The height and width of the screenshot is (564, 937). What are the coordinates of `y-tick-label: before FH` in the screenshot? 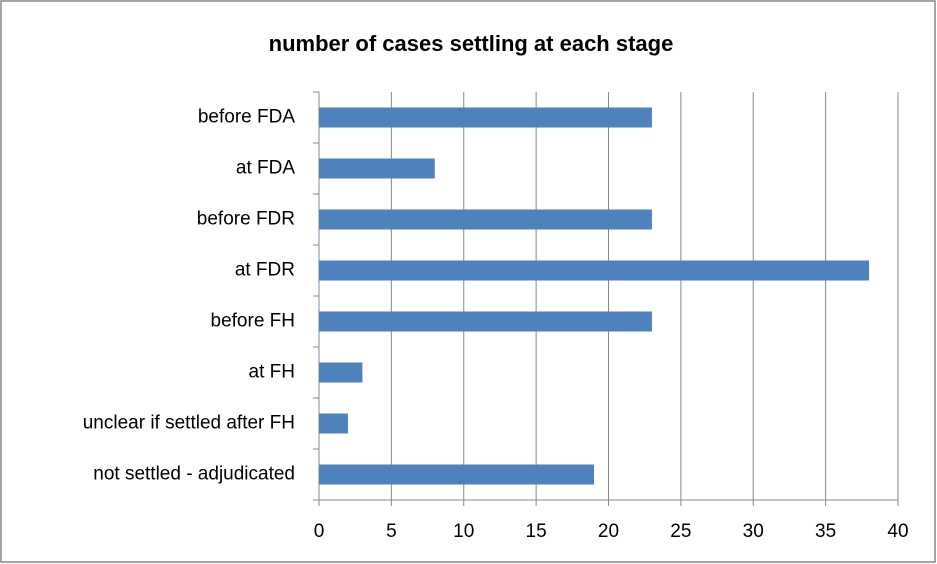 It's located at (253, 321).